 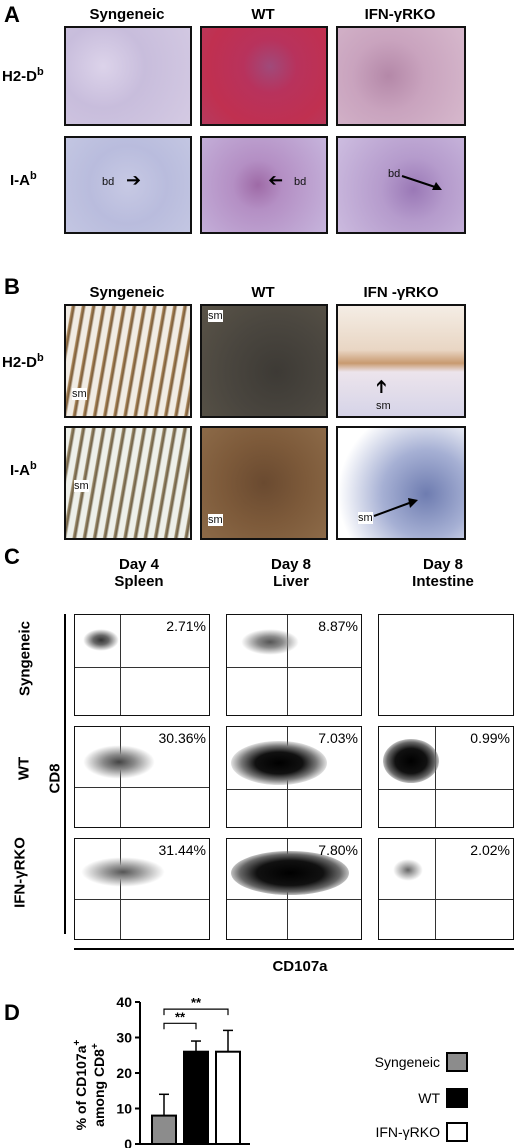 I want to click on arrow-left-icon: ➔, so click(x=276, y=180).